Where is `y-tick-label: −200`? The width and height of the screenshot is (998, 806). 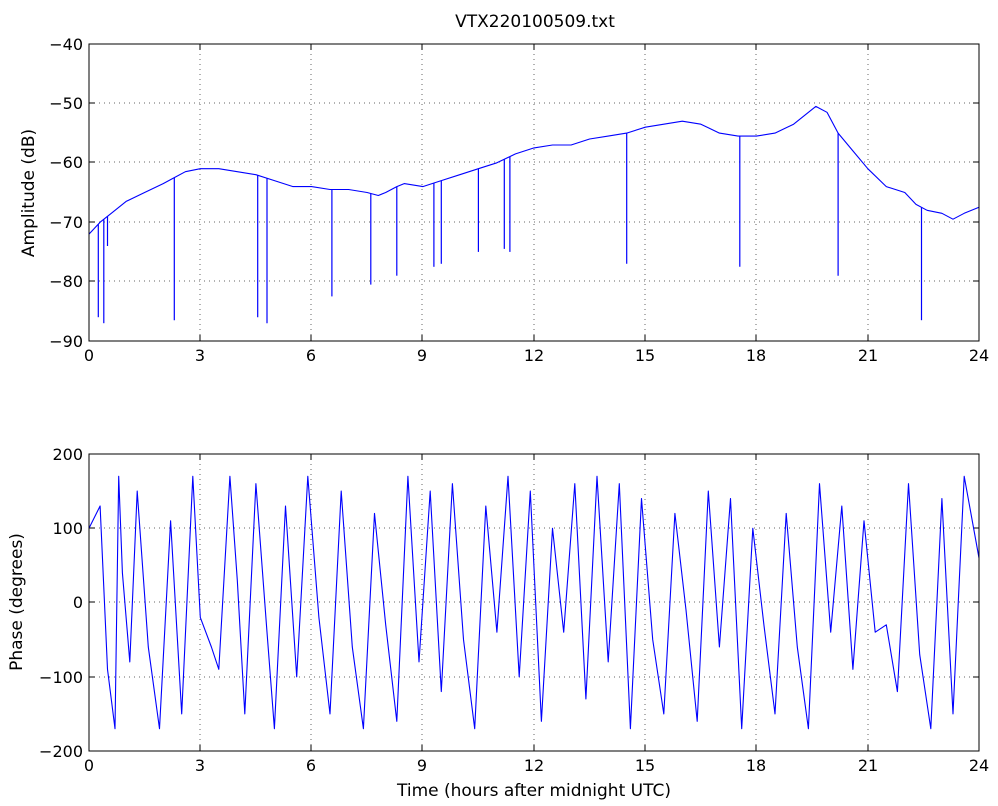
y-tick-label: −200 is located at coordinates (61, 751).